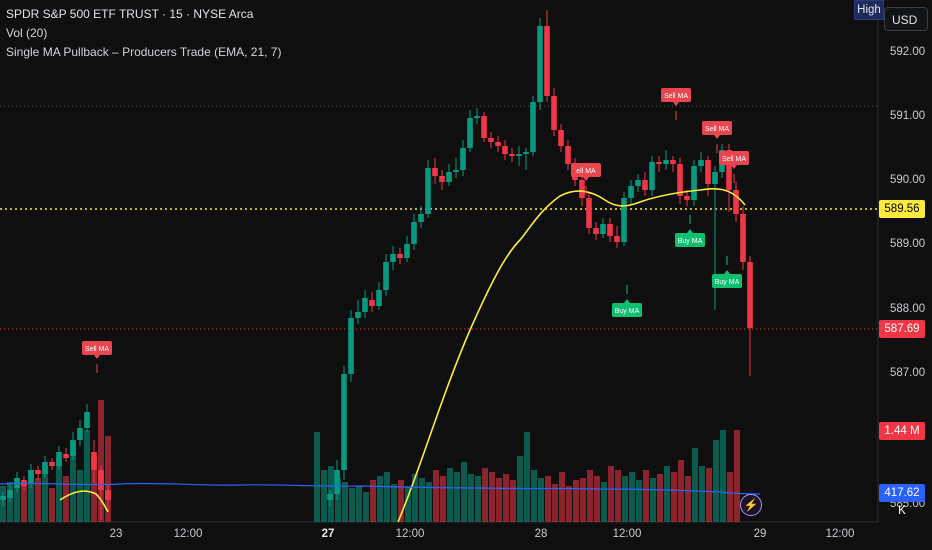 This screenshot has width=932, height=550. What do you see at coordinates (130, 14) in the screenshot?
I see `symbol-title: SPDR S&P 500 ETF TRUST · 15 · NYSE Arca` at bounding box center [130, 14].